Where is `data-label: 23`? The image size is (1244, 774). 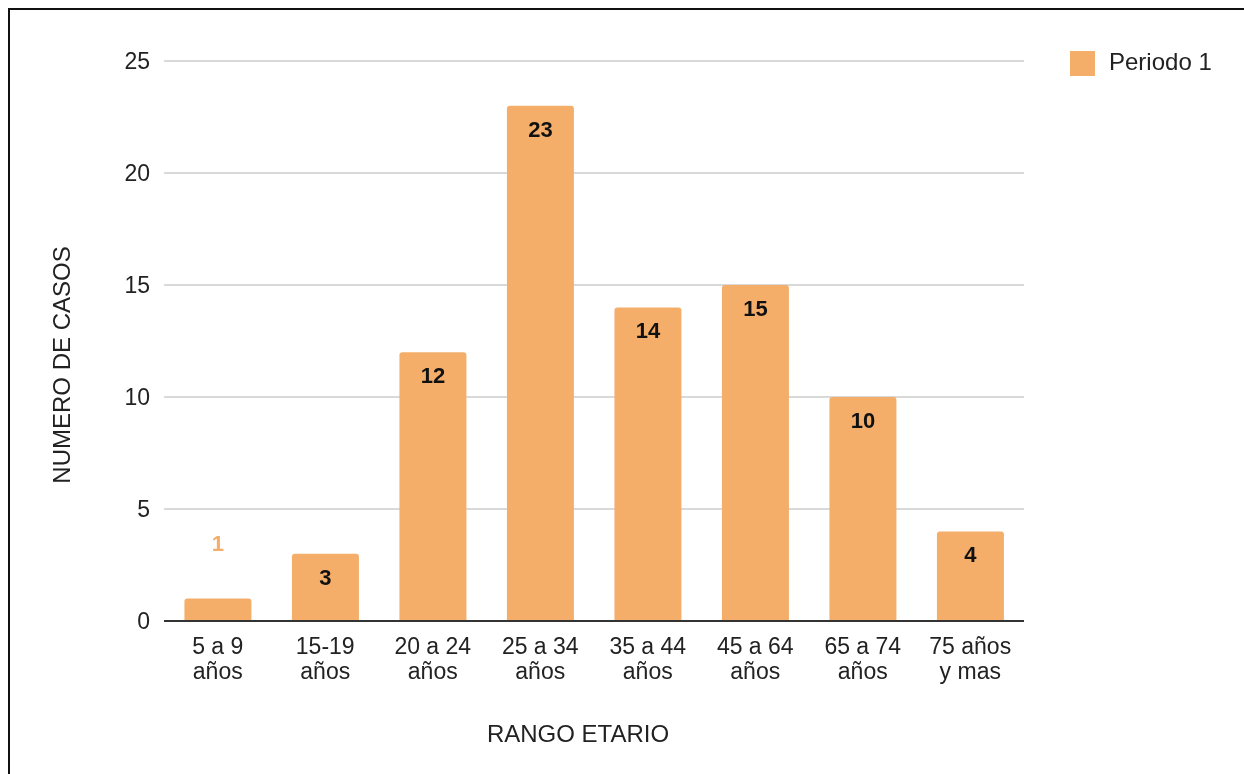 data-label: 23 is located at coordinates (540, 129).